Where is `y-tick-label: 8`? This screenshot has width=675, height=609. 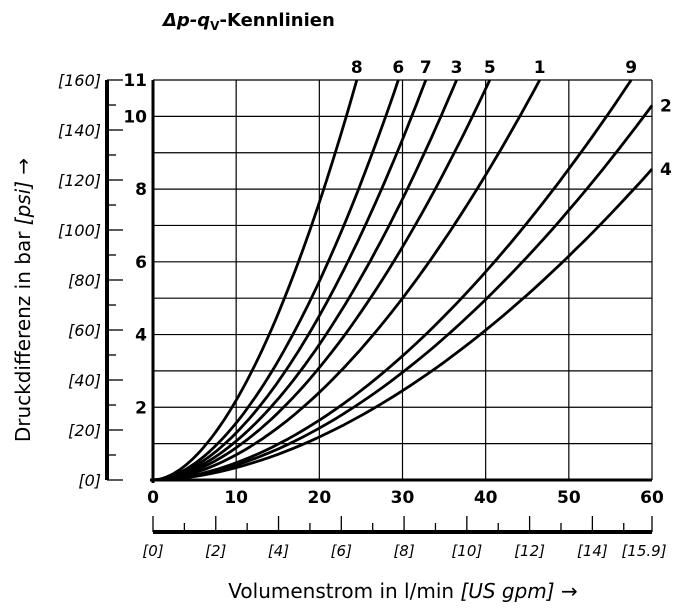
y-tick-label: 8 is located at coordinates (141, 190).